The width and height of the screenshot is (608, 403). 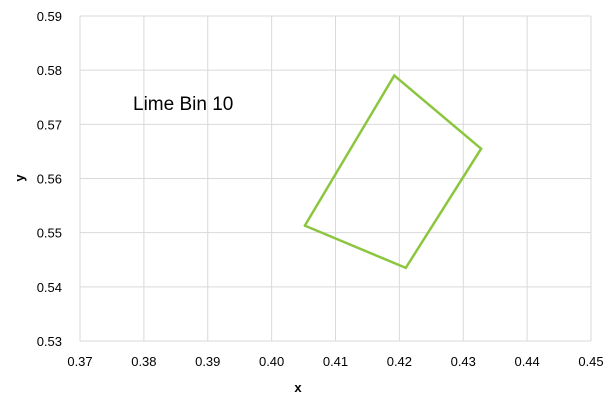 What do you see at coordinates (526, 361) in the screenshot?
I see `x-tick-label: 0.44` at bounding box center [526, 361].